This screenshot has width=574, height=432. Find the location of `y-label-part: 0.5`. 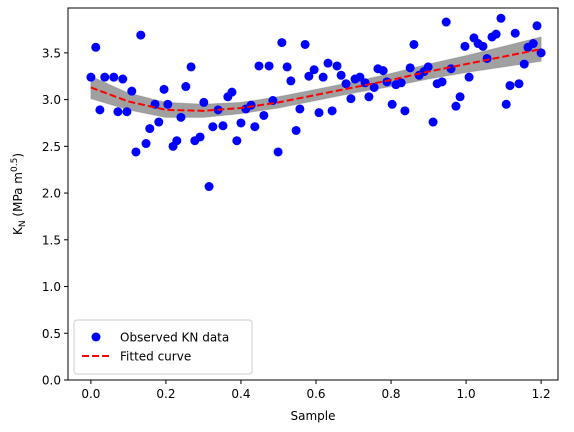

y-label-part: 0.5 is located at coordinates (15, 165).